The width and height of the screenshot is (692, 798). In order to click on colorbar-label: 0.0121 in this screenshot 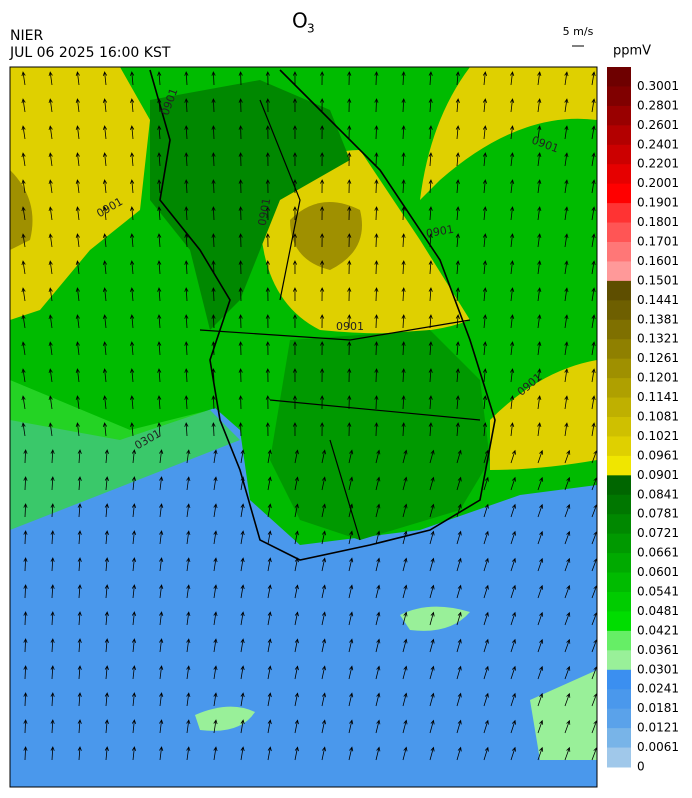, I will do `click(658, 728)`.